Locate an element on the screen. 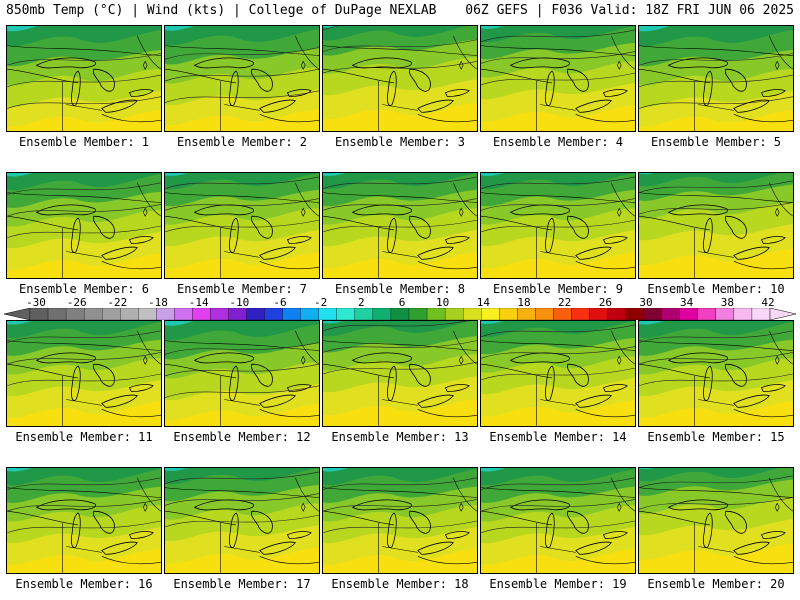 The height and width of the screenshot is (600, 800). colorbar-tick-label: 42 is located at coordinates (768, 302).